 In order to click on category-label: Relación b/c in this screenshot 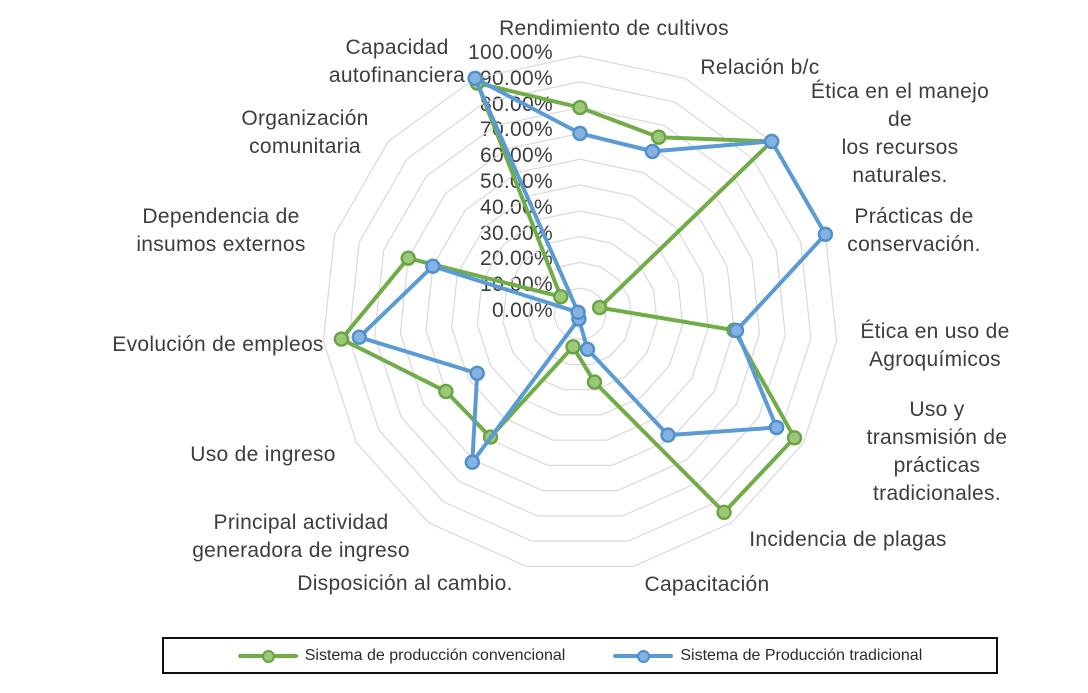, I will do `click(760, 67)`.